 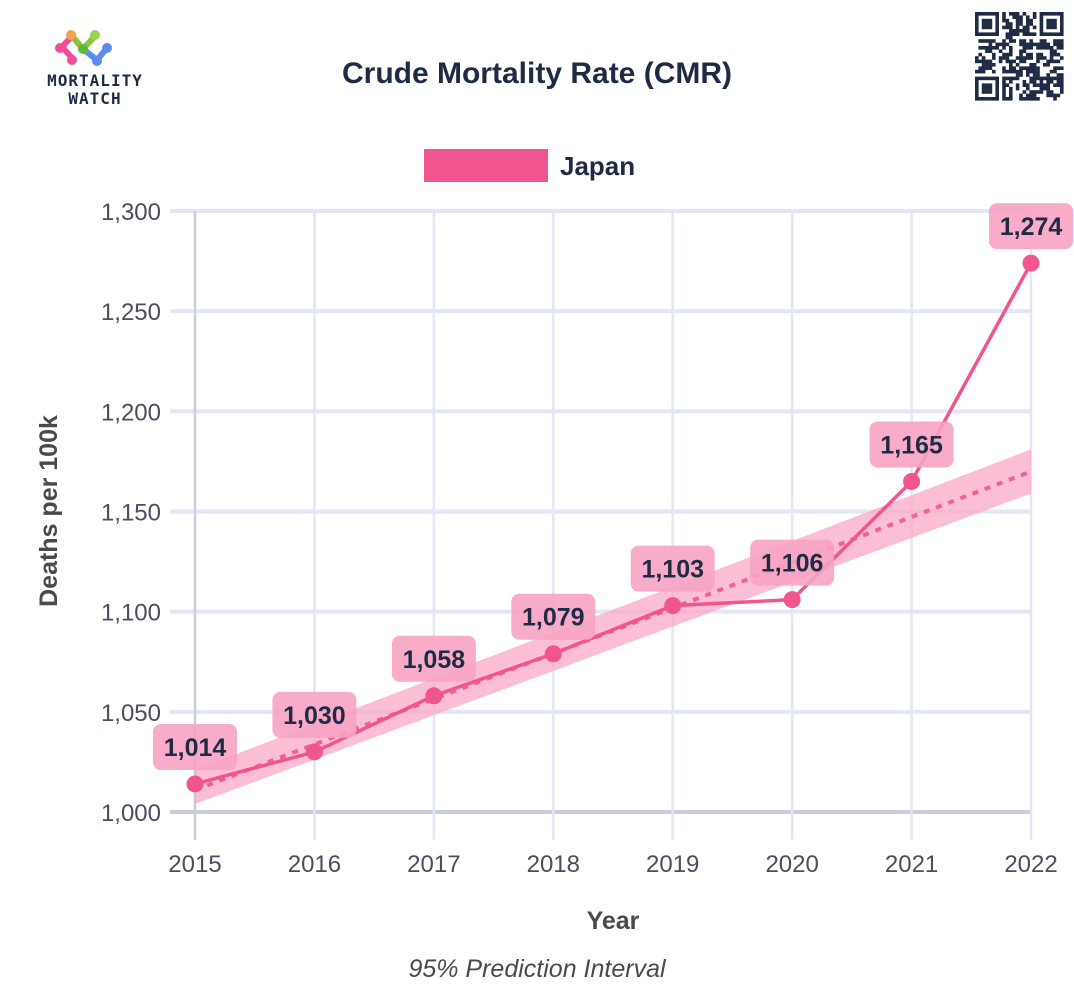 I want to click on data-label: 1,058, so click(x=434, y=660).